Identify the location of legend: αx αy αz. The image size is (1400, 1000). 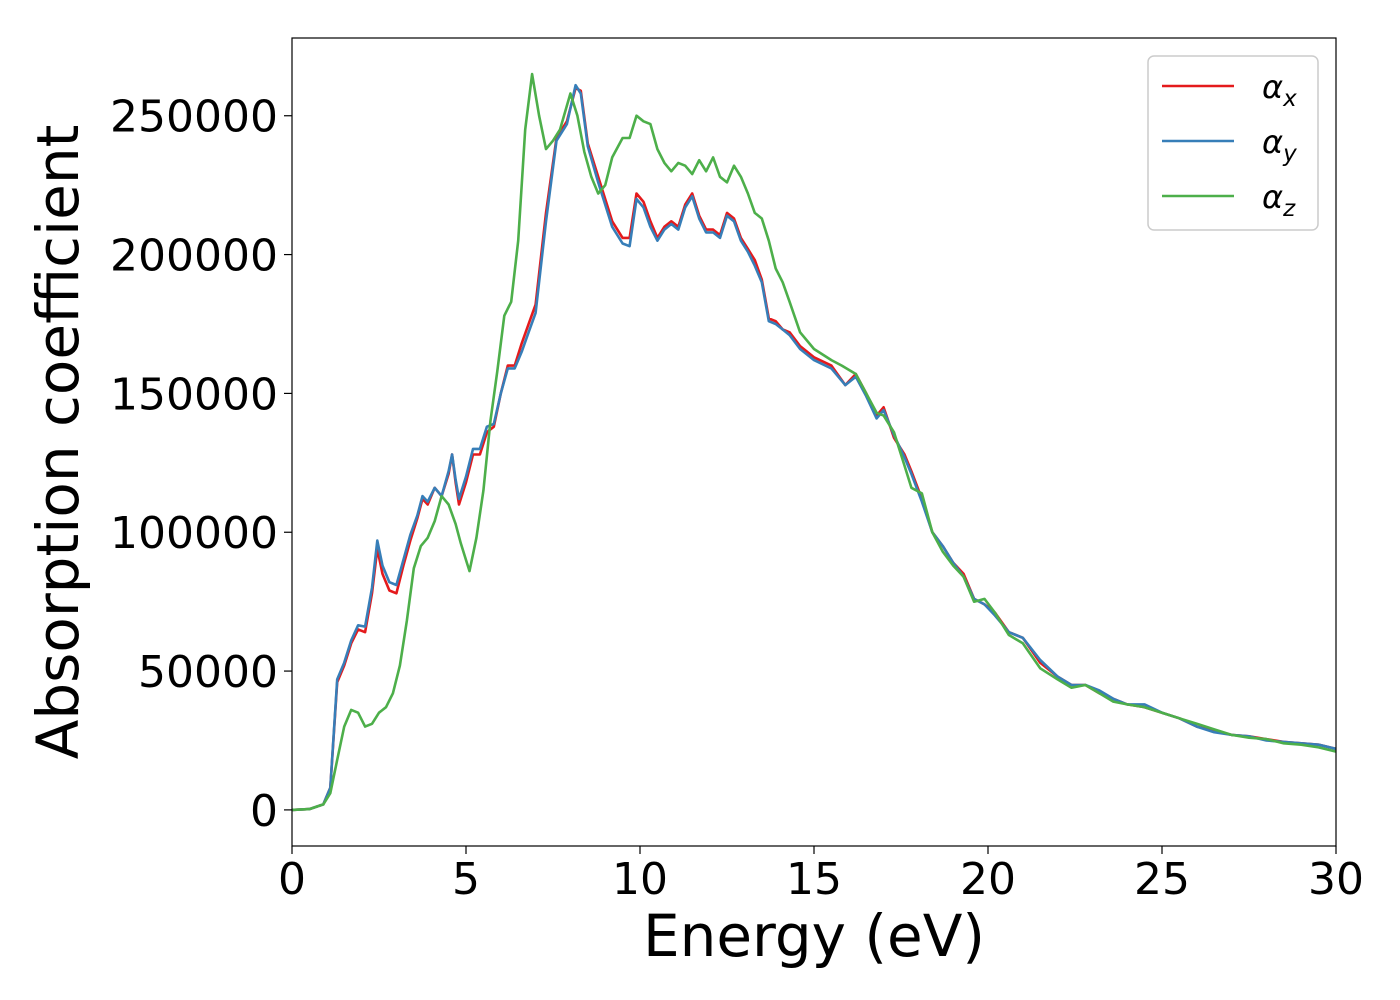
(1233, 143).